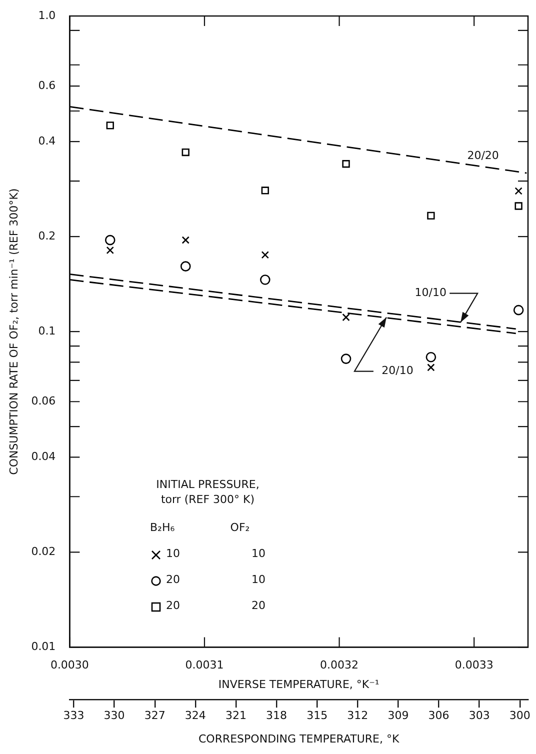 This screenshot has height=754, width=536. Describe the element at coordinates (195, 715) in the screenshot. I see `x2-tick-label: 324` at that location.